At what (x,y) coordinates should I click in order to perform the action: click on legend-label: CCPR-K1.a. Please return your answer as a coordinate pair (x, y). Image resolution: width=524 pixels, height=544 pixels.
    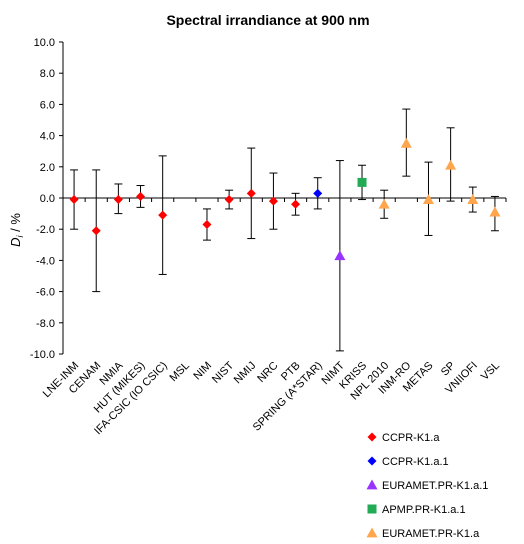
    Looking at the image, I should click on (411, 438).